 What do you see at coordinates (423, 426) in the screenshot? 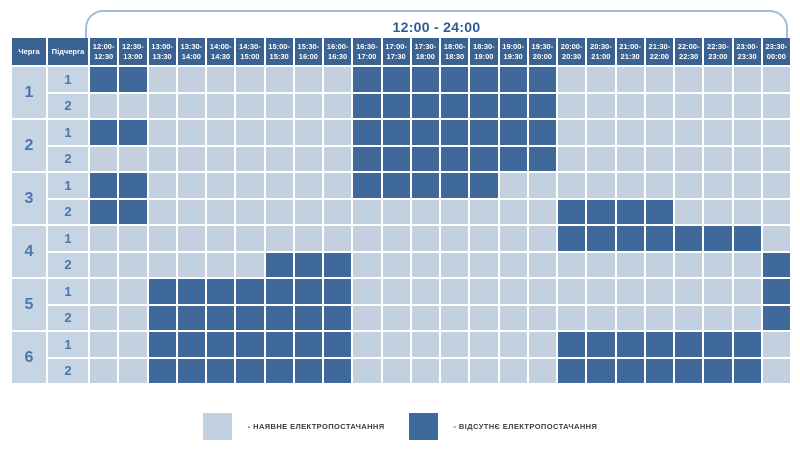
I see `outage-swatch-icon` at bounding box center [423, 426].